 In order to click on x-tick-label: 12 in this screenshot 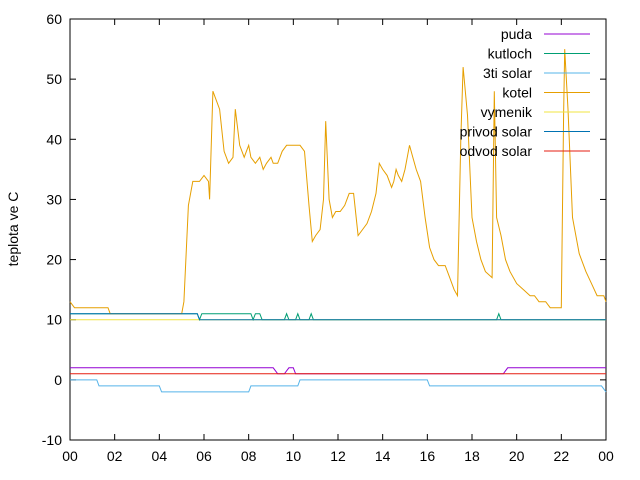, I will do `click(338, 456)`.